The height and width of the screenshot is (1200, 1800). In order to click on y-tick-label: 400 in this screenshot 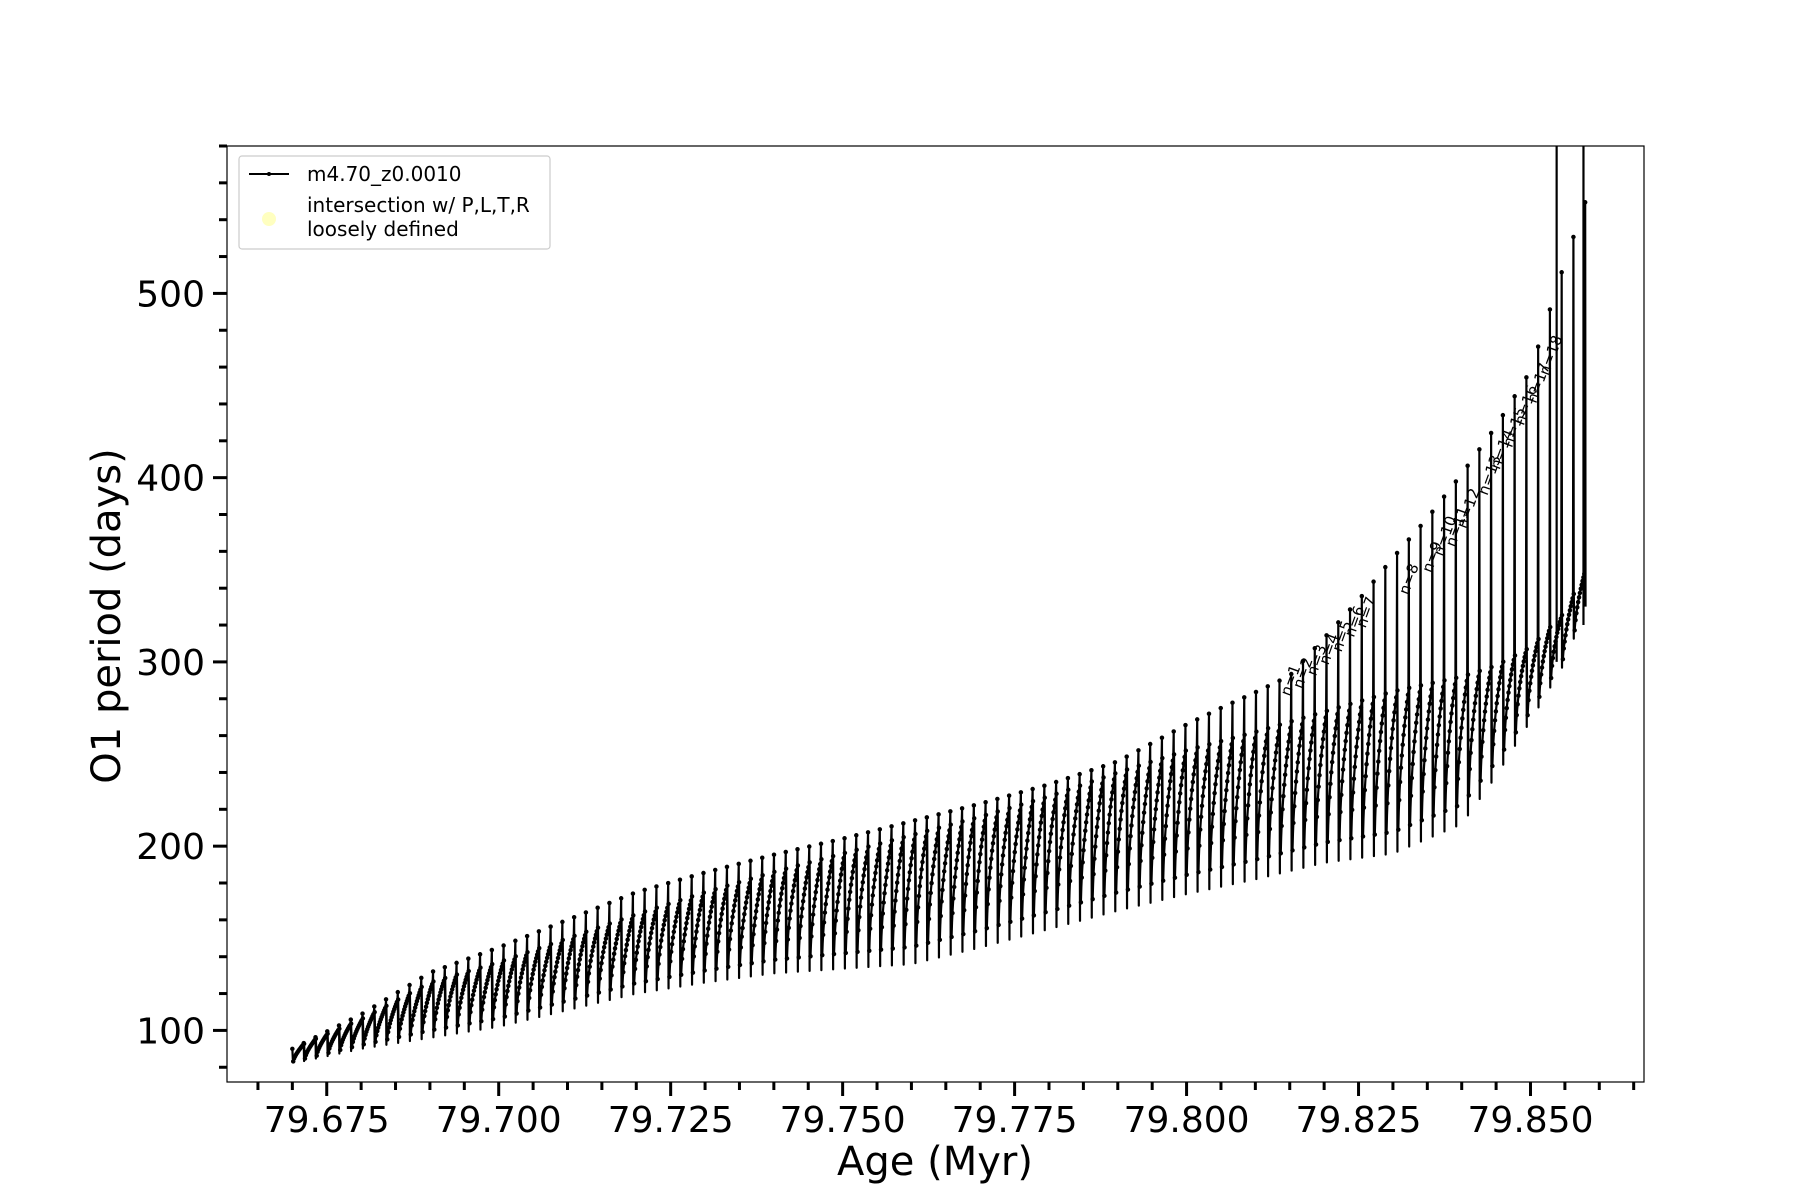, I will do `click(170, 479)`.